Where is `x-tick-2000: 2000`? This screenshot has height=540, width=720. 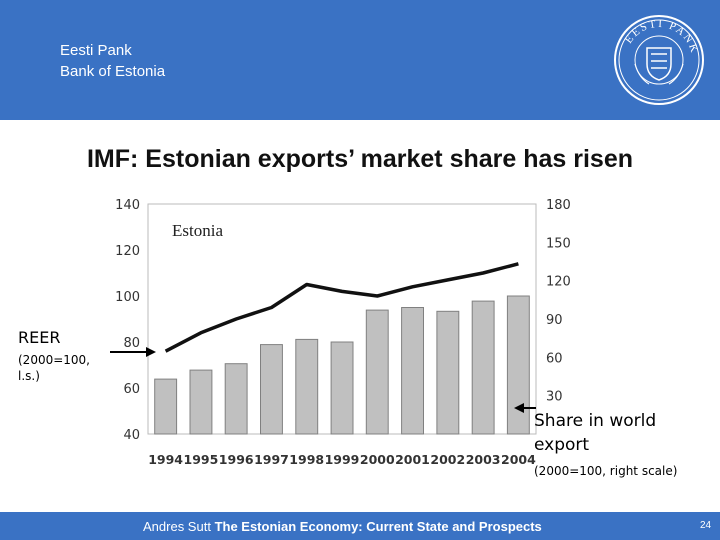
x-tick-2000: 2000 is located at coordinates (377, 459).